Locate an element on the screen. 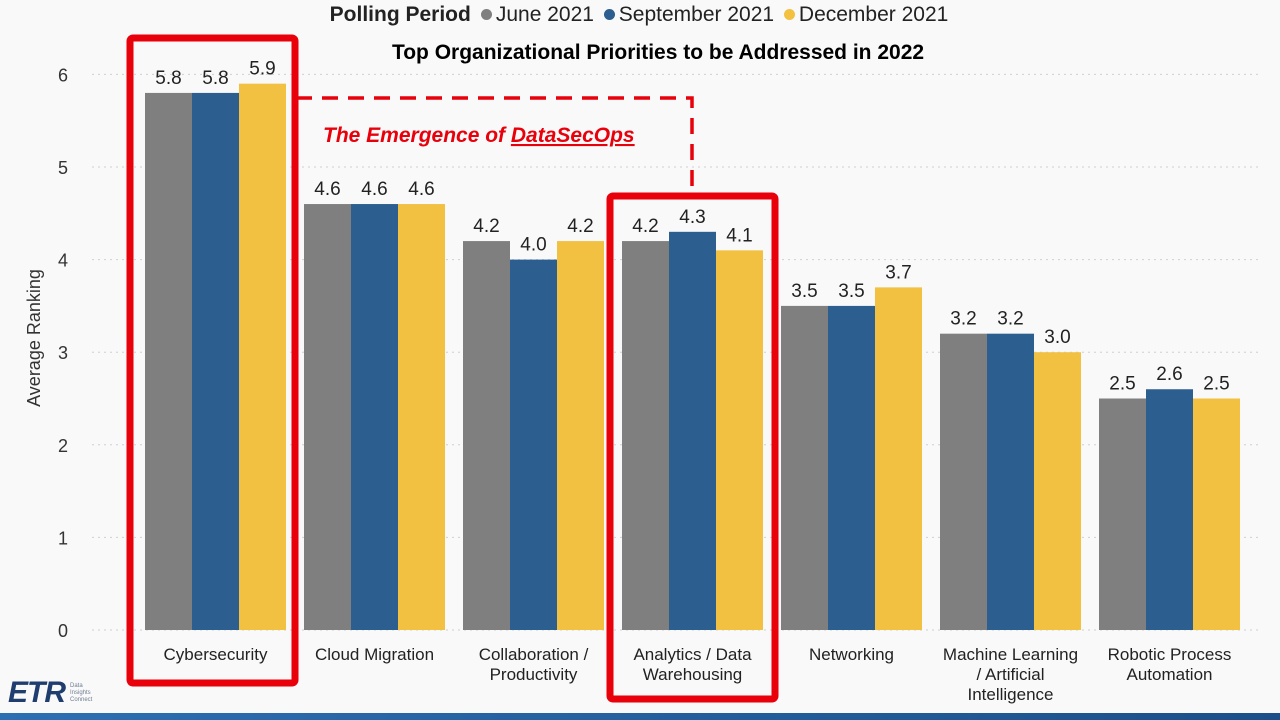  data-label: 4.0 is located at coordinates (533, 245).